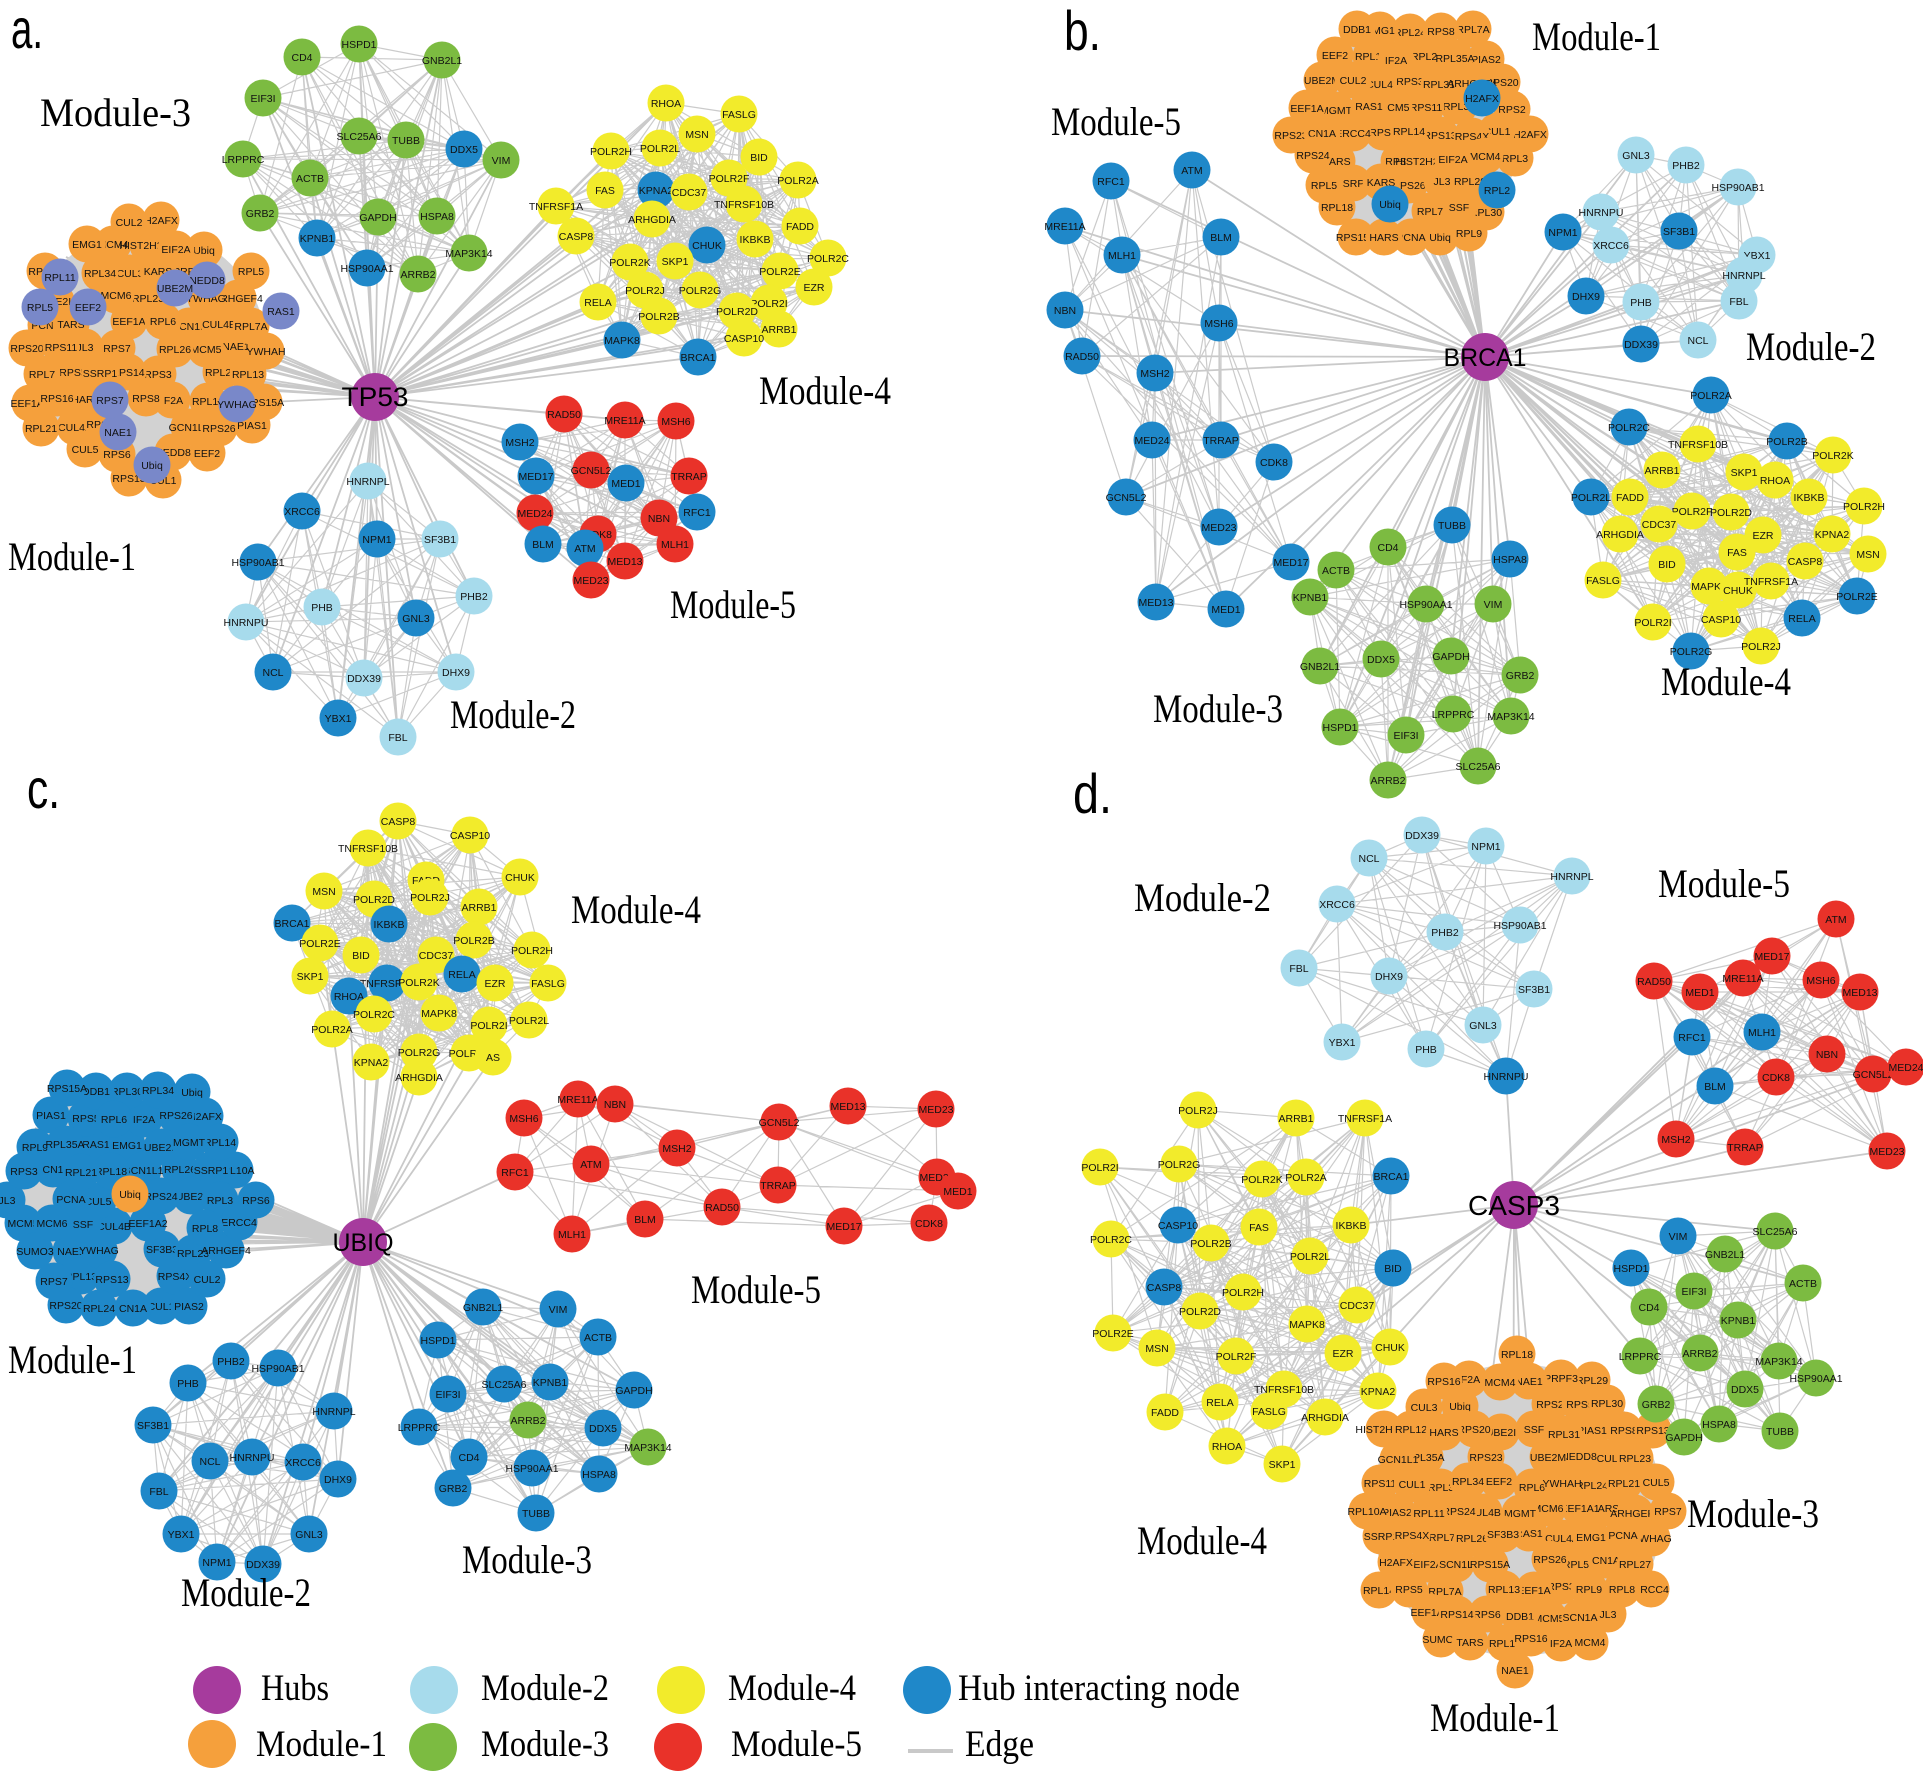  What do you see at coordinates (1390, 1348) in the screenshot?
I see `svg-text: CHUK` at bounding box center [1390, 1348].